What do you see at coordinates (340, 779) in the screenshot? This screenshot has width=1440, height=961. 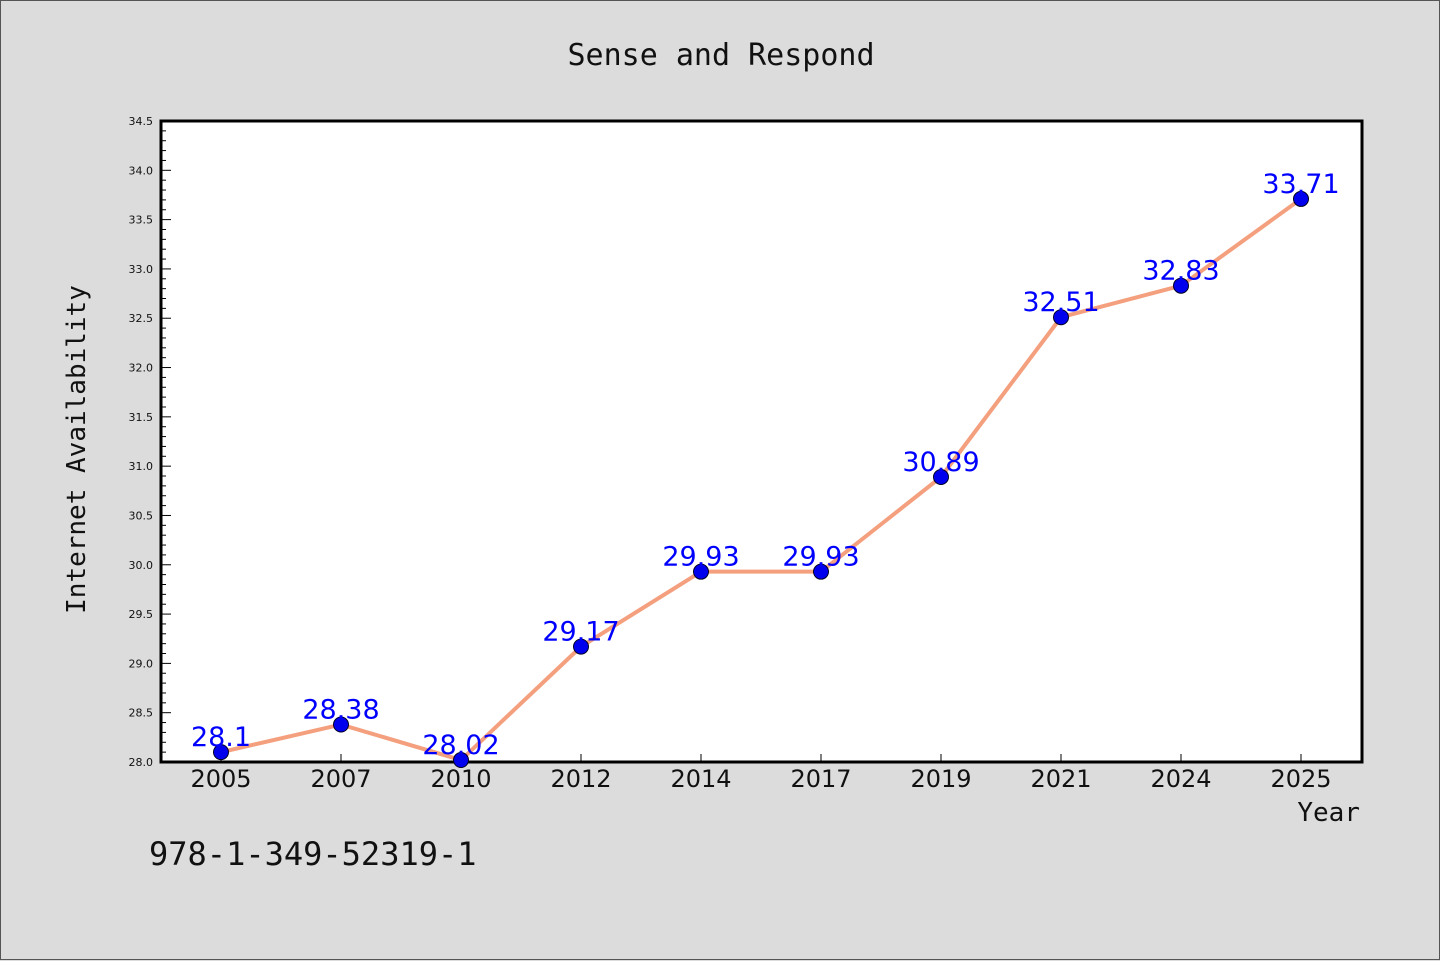 I see `x-tick-label: 2007` at bounding box center [340, 779].